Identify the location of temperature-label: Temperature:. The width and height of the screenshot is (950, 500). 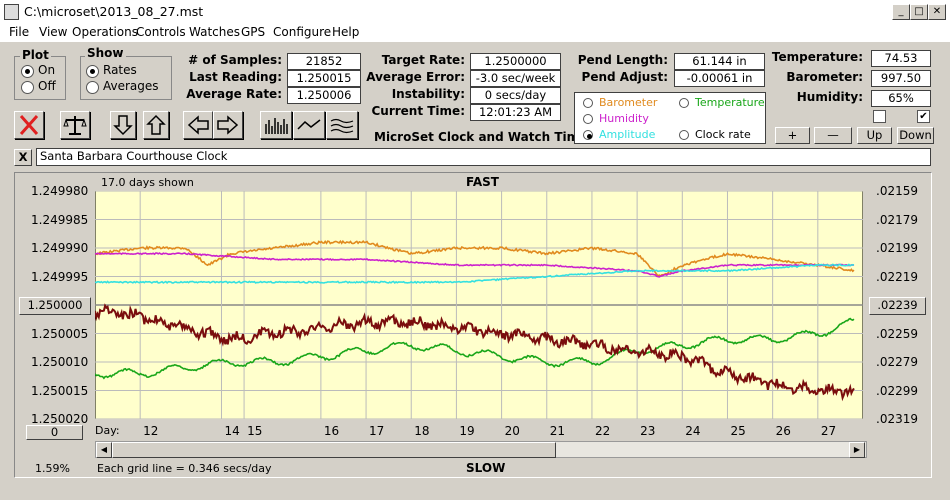
(817, 57).